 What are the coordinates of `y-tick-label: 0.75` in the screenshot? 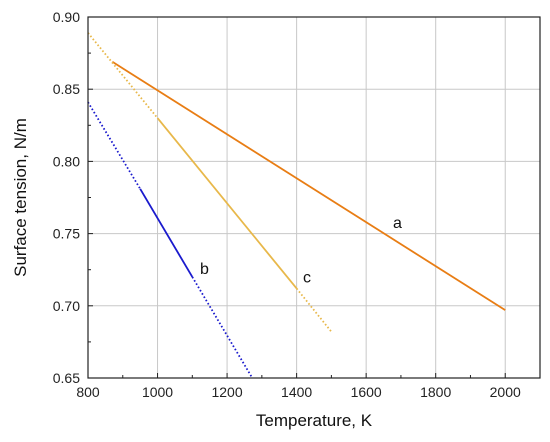 It's located at (66, 234).